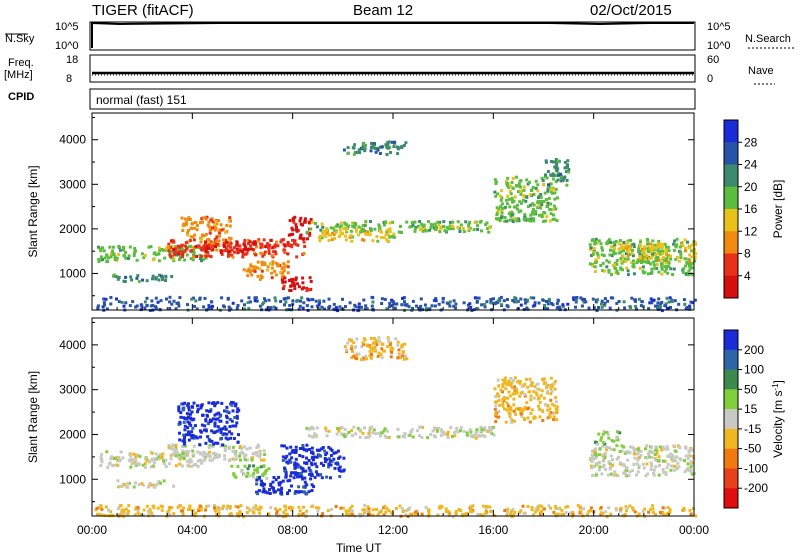 The height and width of the screenshot is (554, 800). Describe the element at coordinates (92, 530) in the screenshot. I see `x-tick-label: 00:00` at that location.